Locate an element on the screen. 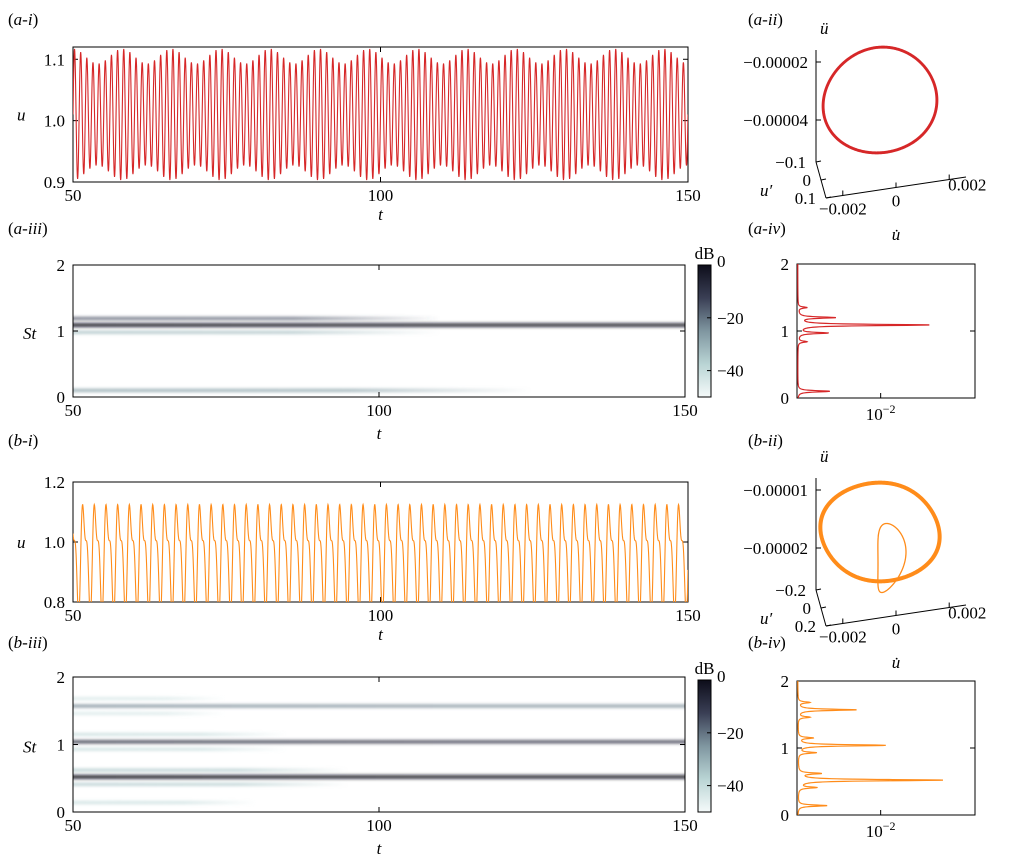  y-tick-label: 0.8 is located at coordinates (54, 602).